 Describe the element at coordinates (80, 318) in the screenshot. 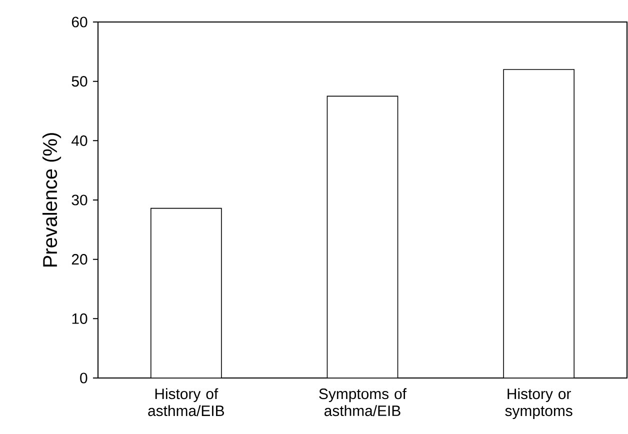

I see `y-tick-label: 10` at that location.